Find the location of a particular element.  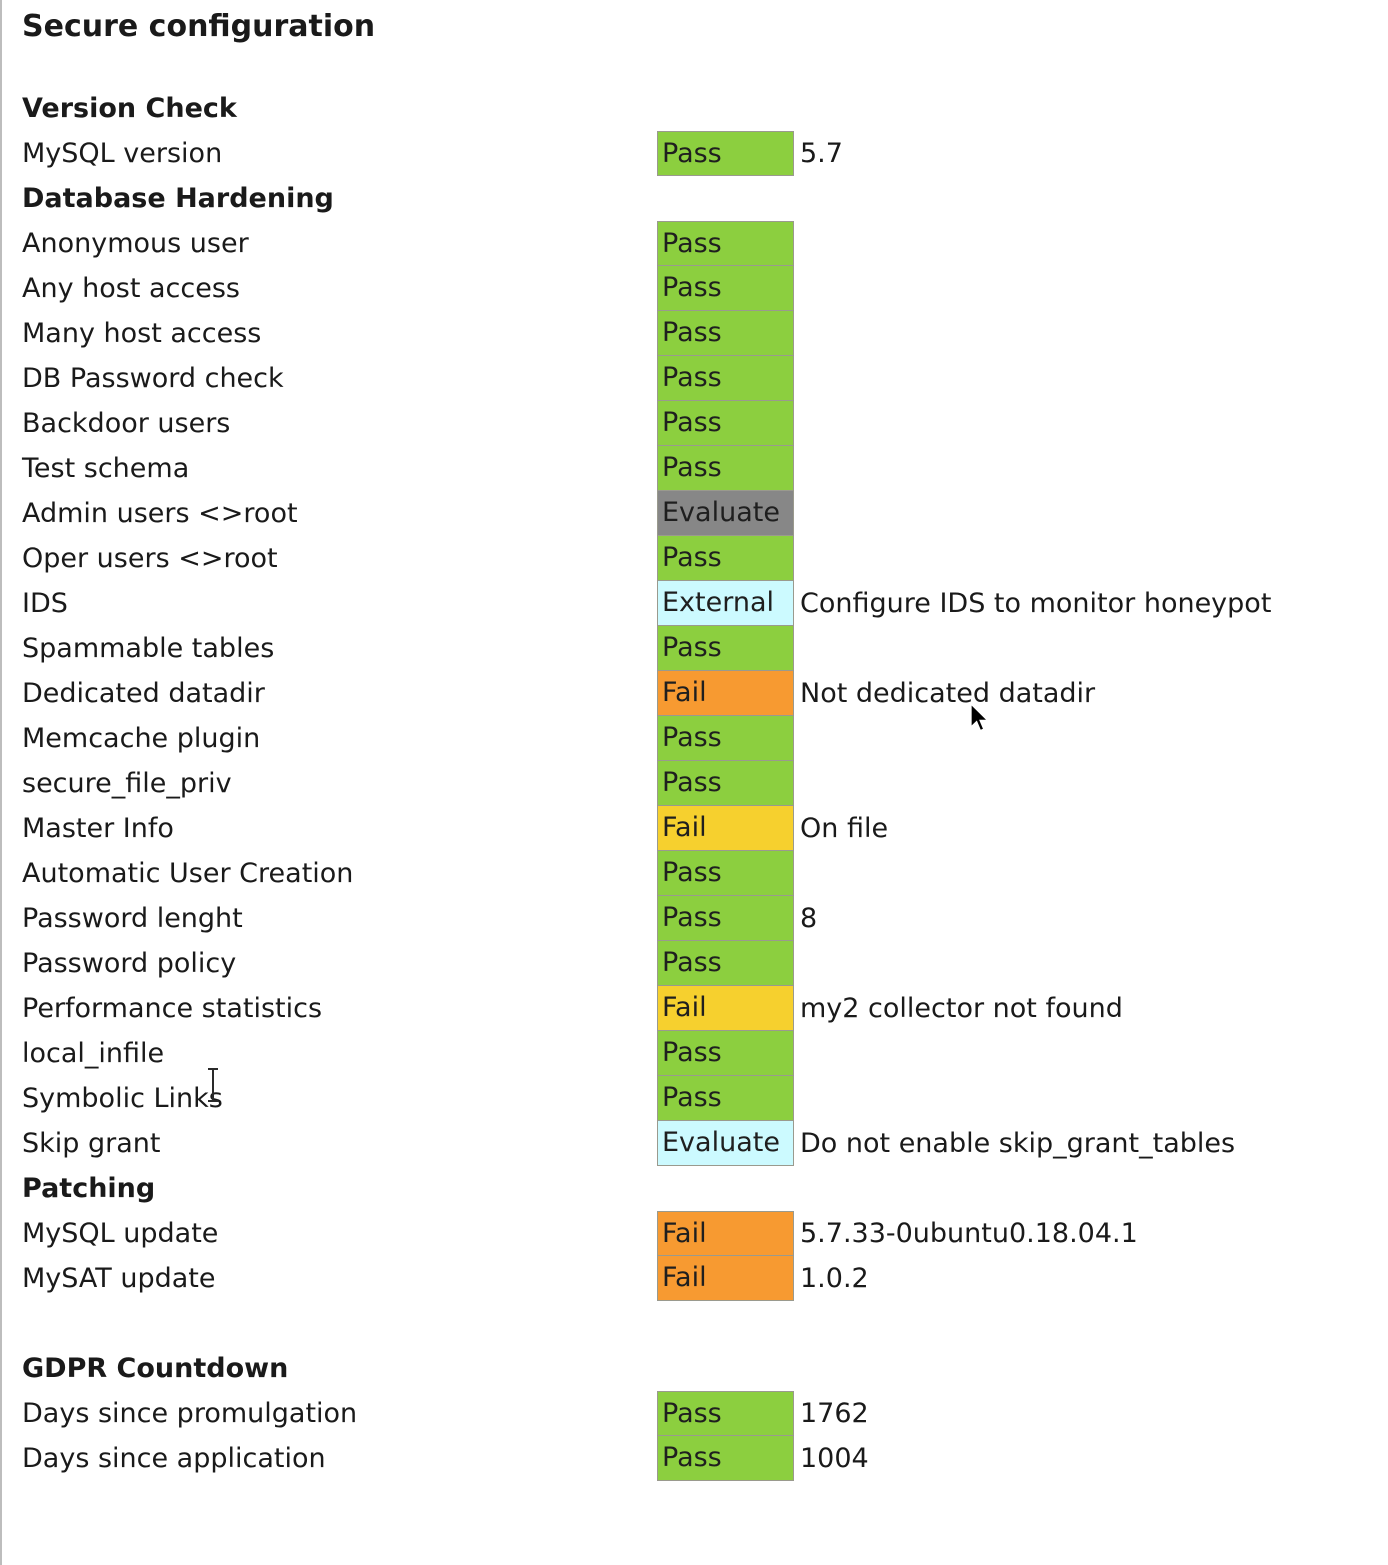

section-heading-row: Database Hardening is located at coordinates (705, 198).